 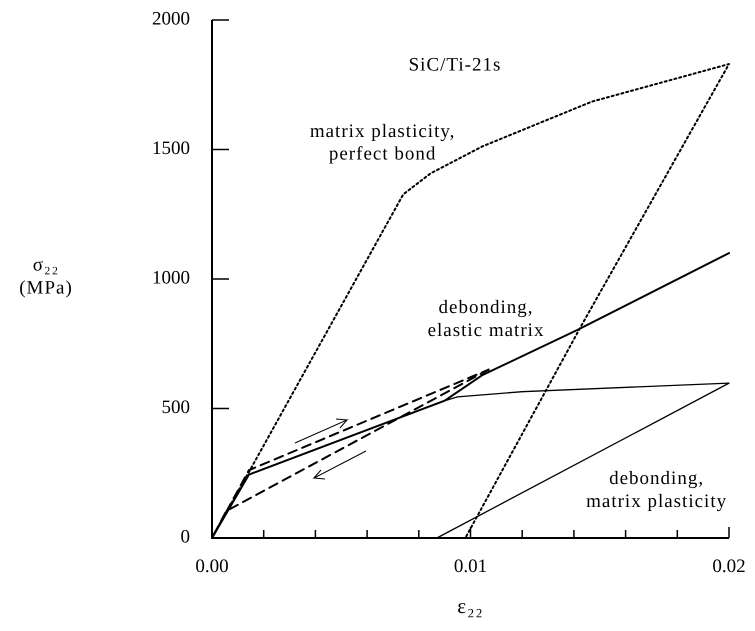 I want to click on y-tick-label: 1500, so click(x=171, y=148).